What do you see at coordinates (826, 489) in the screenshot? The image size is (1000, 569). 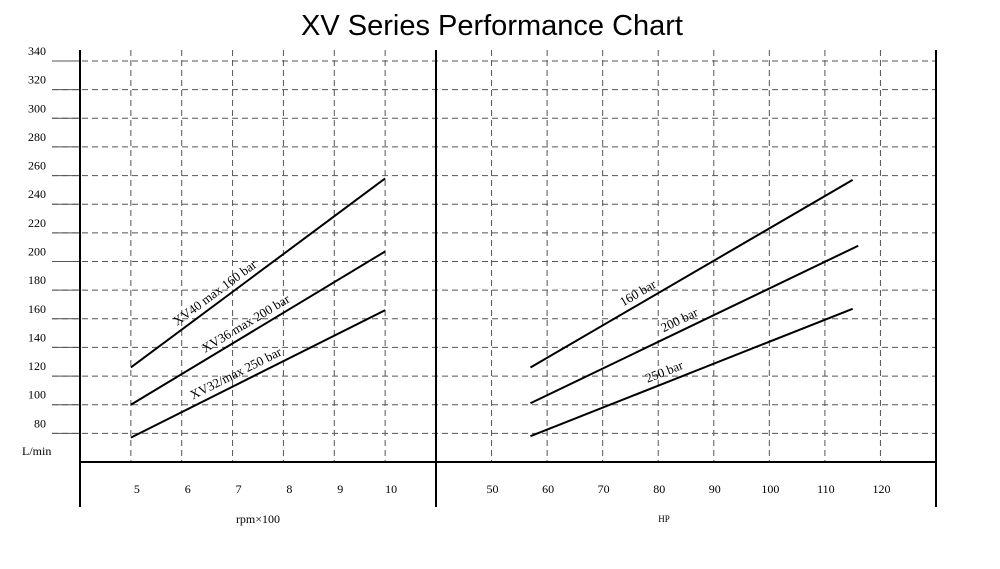 I see `x-tick-label: 110` at bounding box center [826, 489].